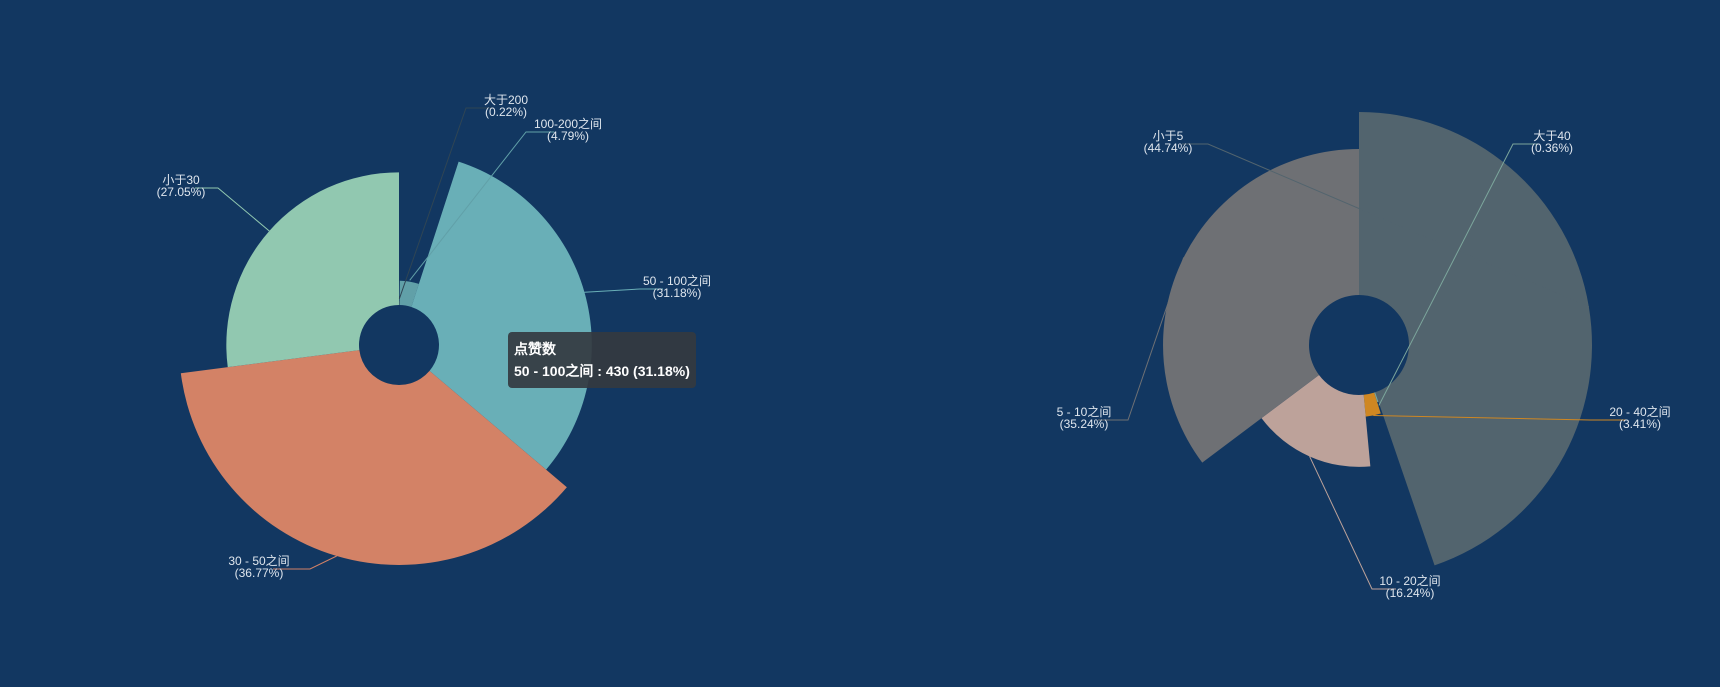  What do you see at coordinates (568, 136) in the screenshot?
I see `slice-percent-label: (4.79%)` at bounding box center [568, 136].